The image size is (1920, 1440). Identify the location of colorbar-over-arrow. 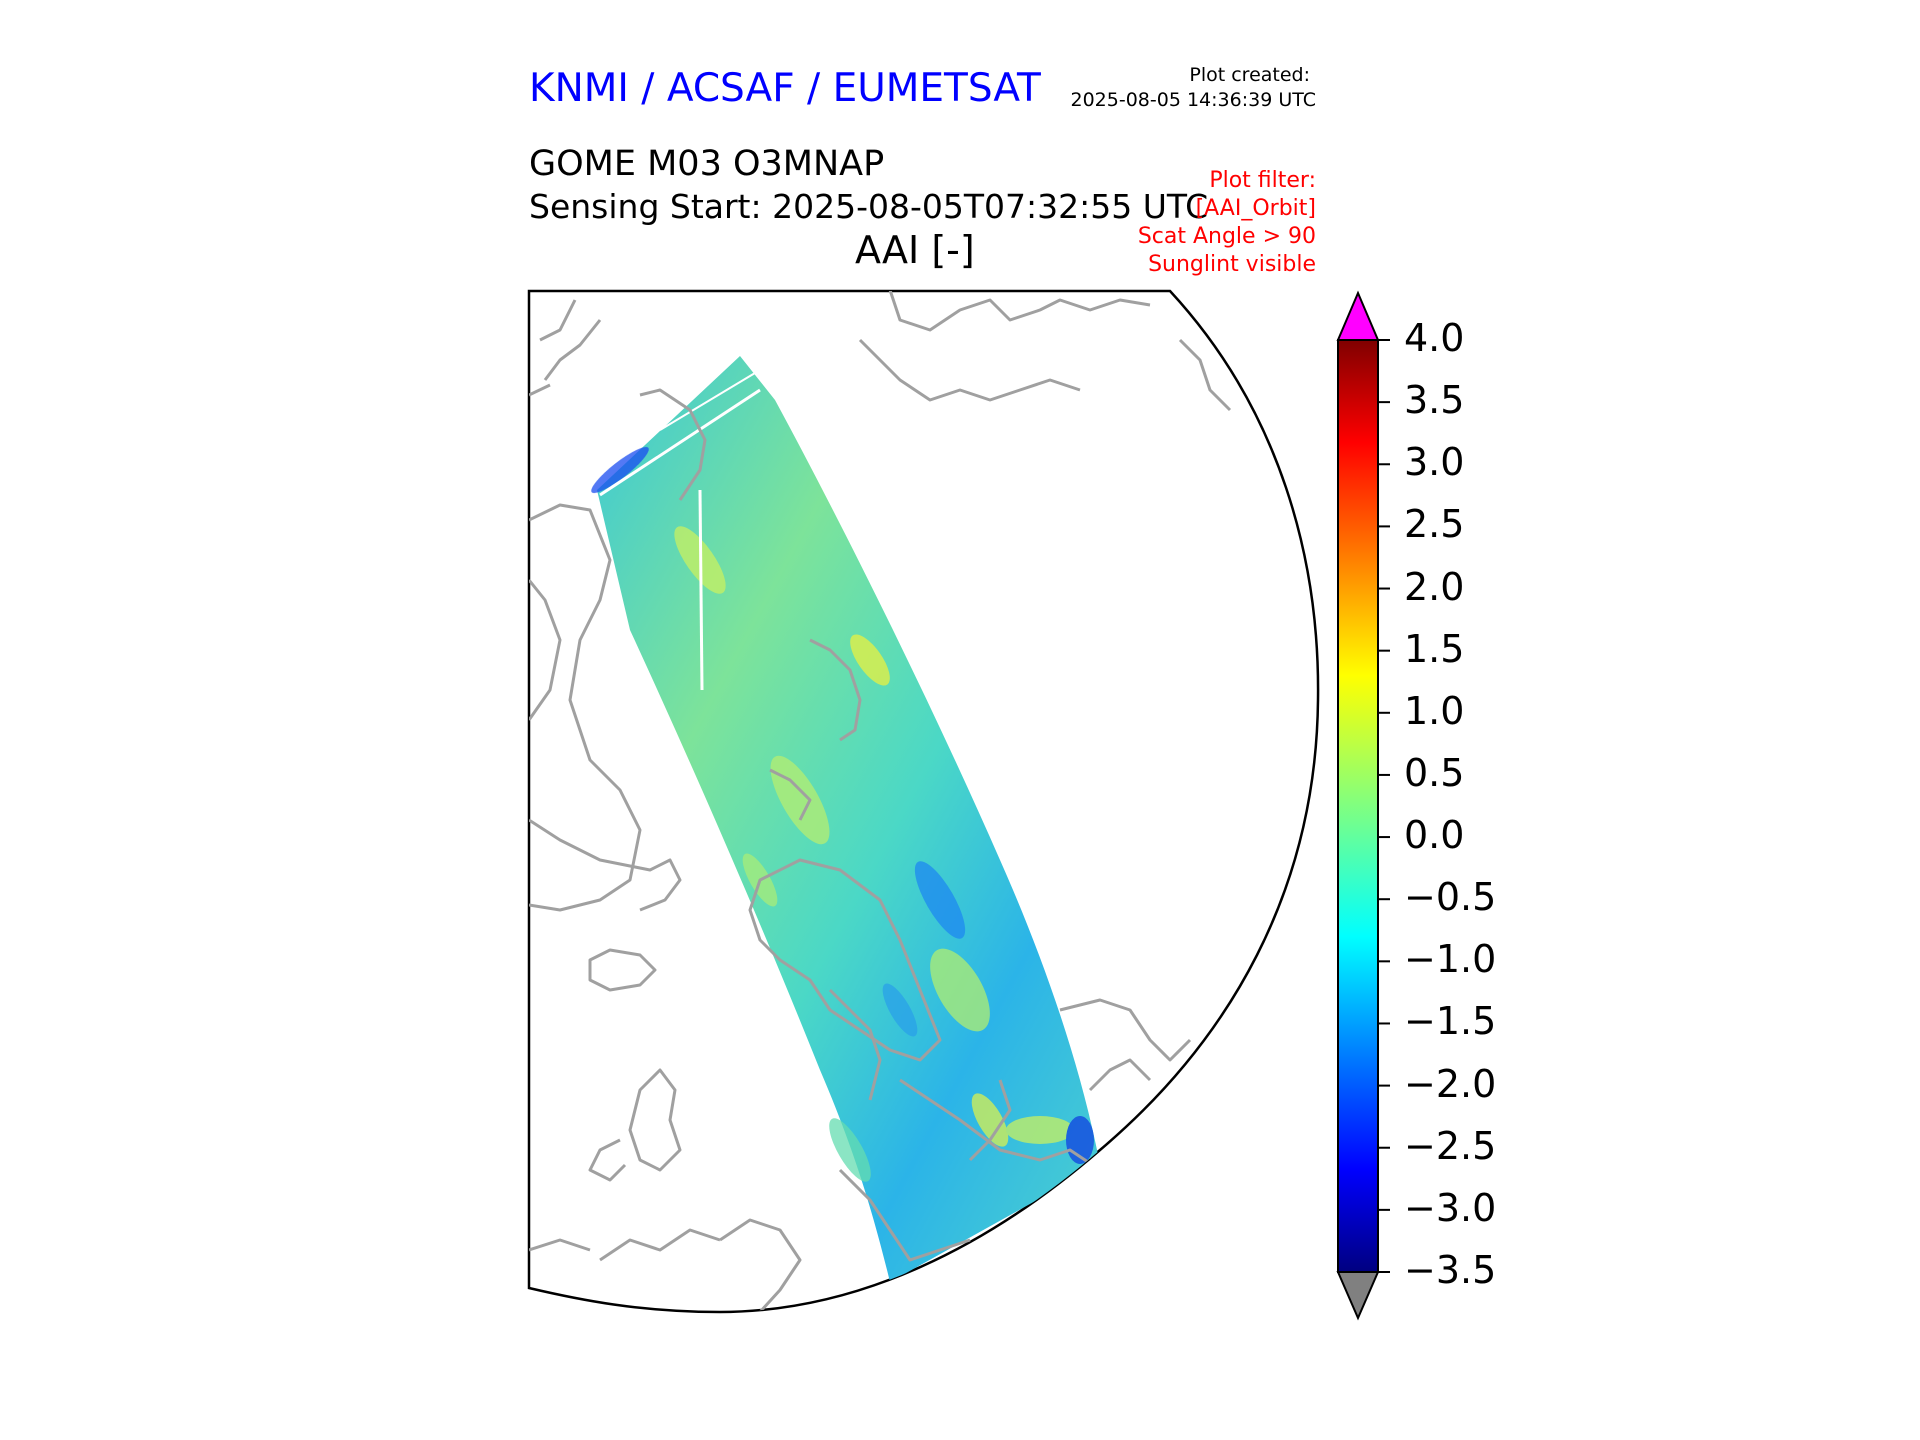
(1358, 315).